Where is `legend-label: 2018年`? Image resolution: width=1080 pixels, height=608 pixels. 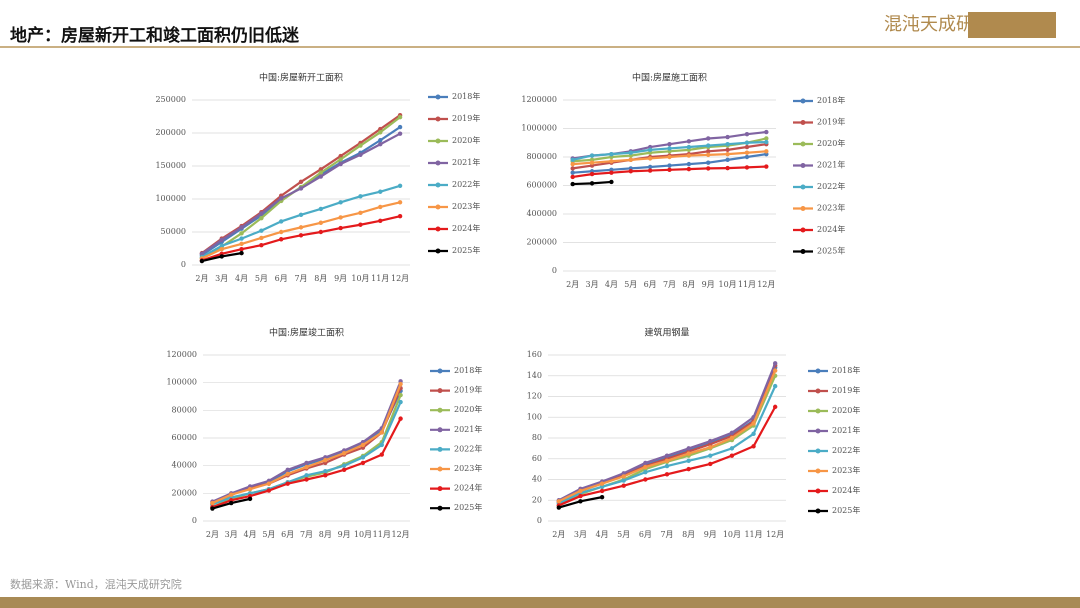
legend-label: 2018年 is located at coordinates (831, 100).